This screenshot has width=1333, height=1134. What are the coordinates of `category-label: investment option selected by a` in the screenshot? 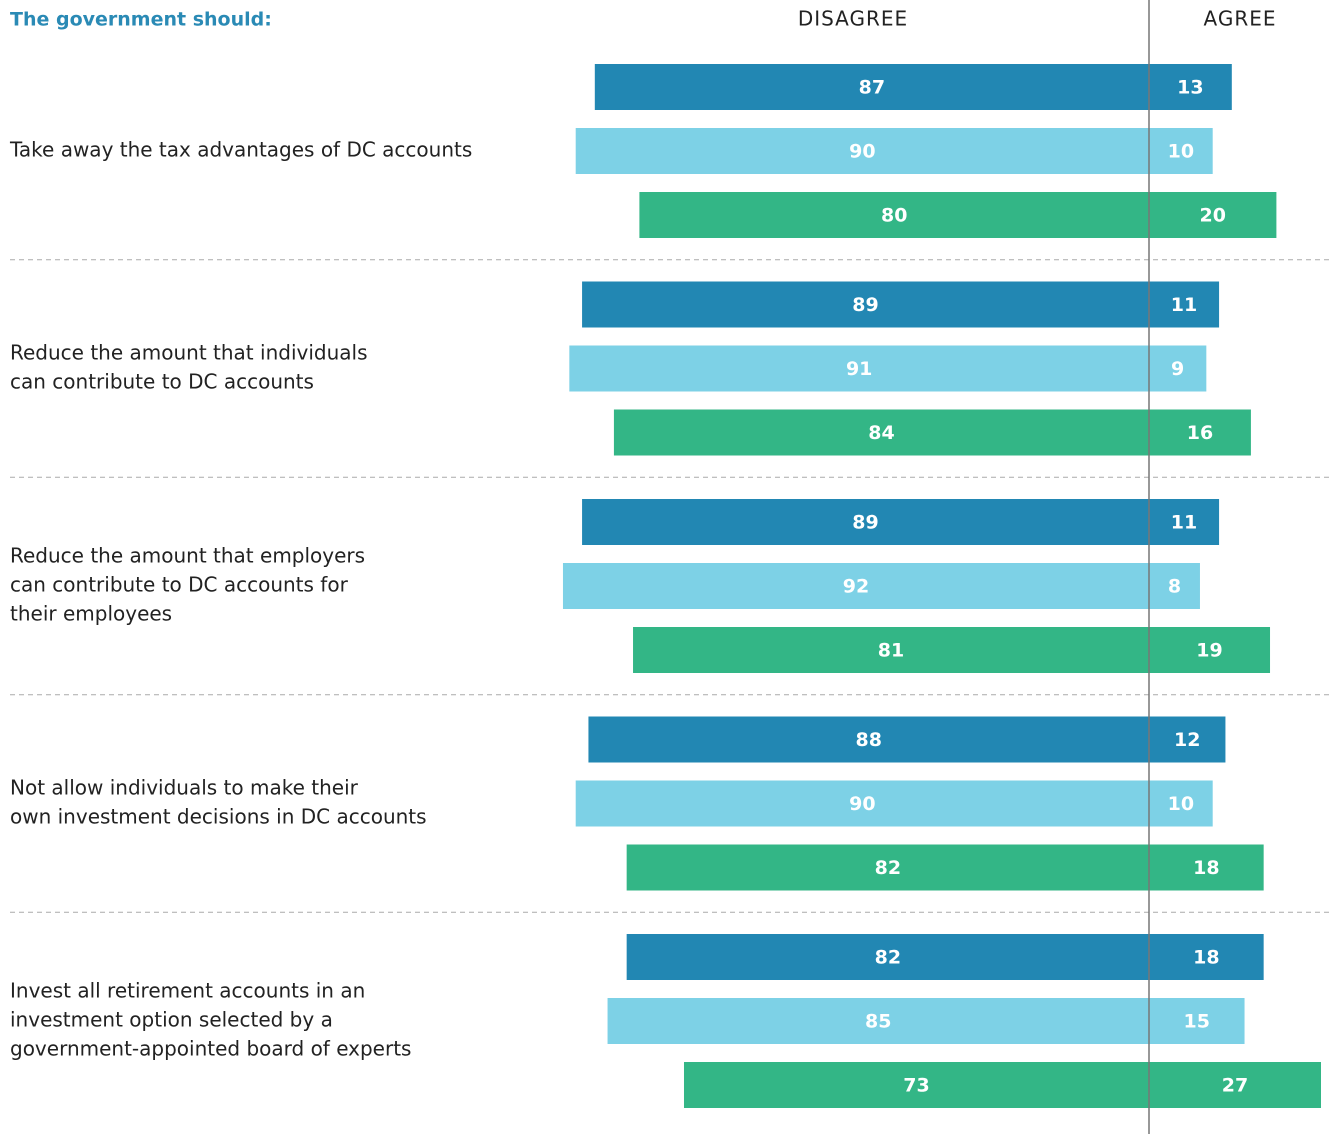 It's located at (171, 1020).